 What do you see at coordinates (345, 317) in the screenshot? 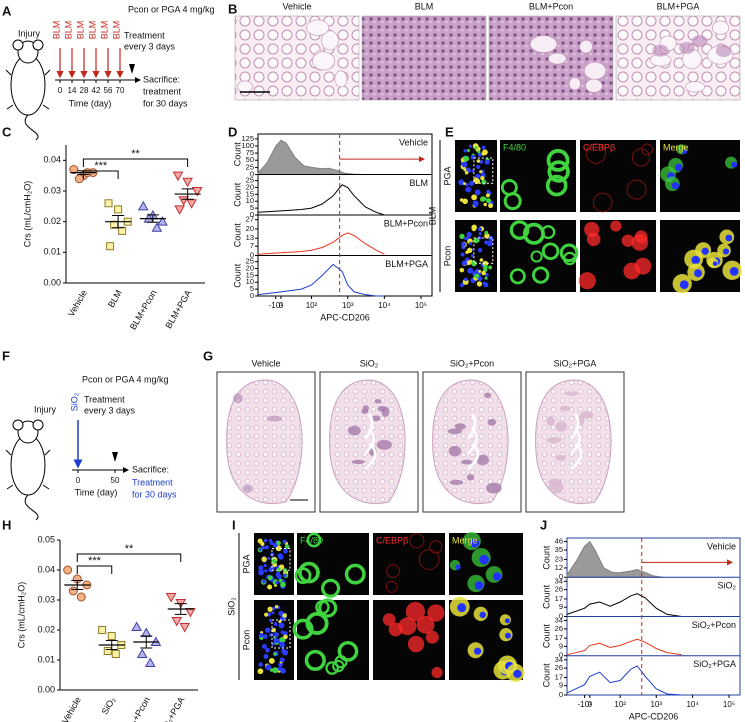
I see `x-axis-label: APC-CD206` at bounding box center [345, 317].